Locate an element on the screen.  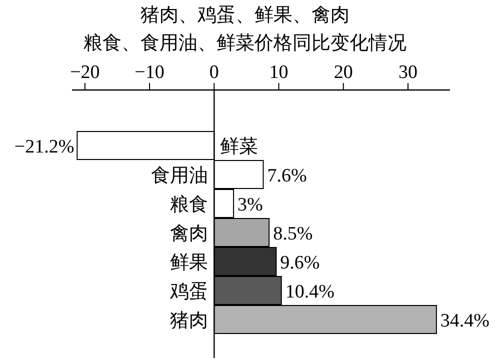
data-label: 10.4% is located at coordinates (310, 292).